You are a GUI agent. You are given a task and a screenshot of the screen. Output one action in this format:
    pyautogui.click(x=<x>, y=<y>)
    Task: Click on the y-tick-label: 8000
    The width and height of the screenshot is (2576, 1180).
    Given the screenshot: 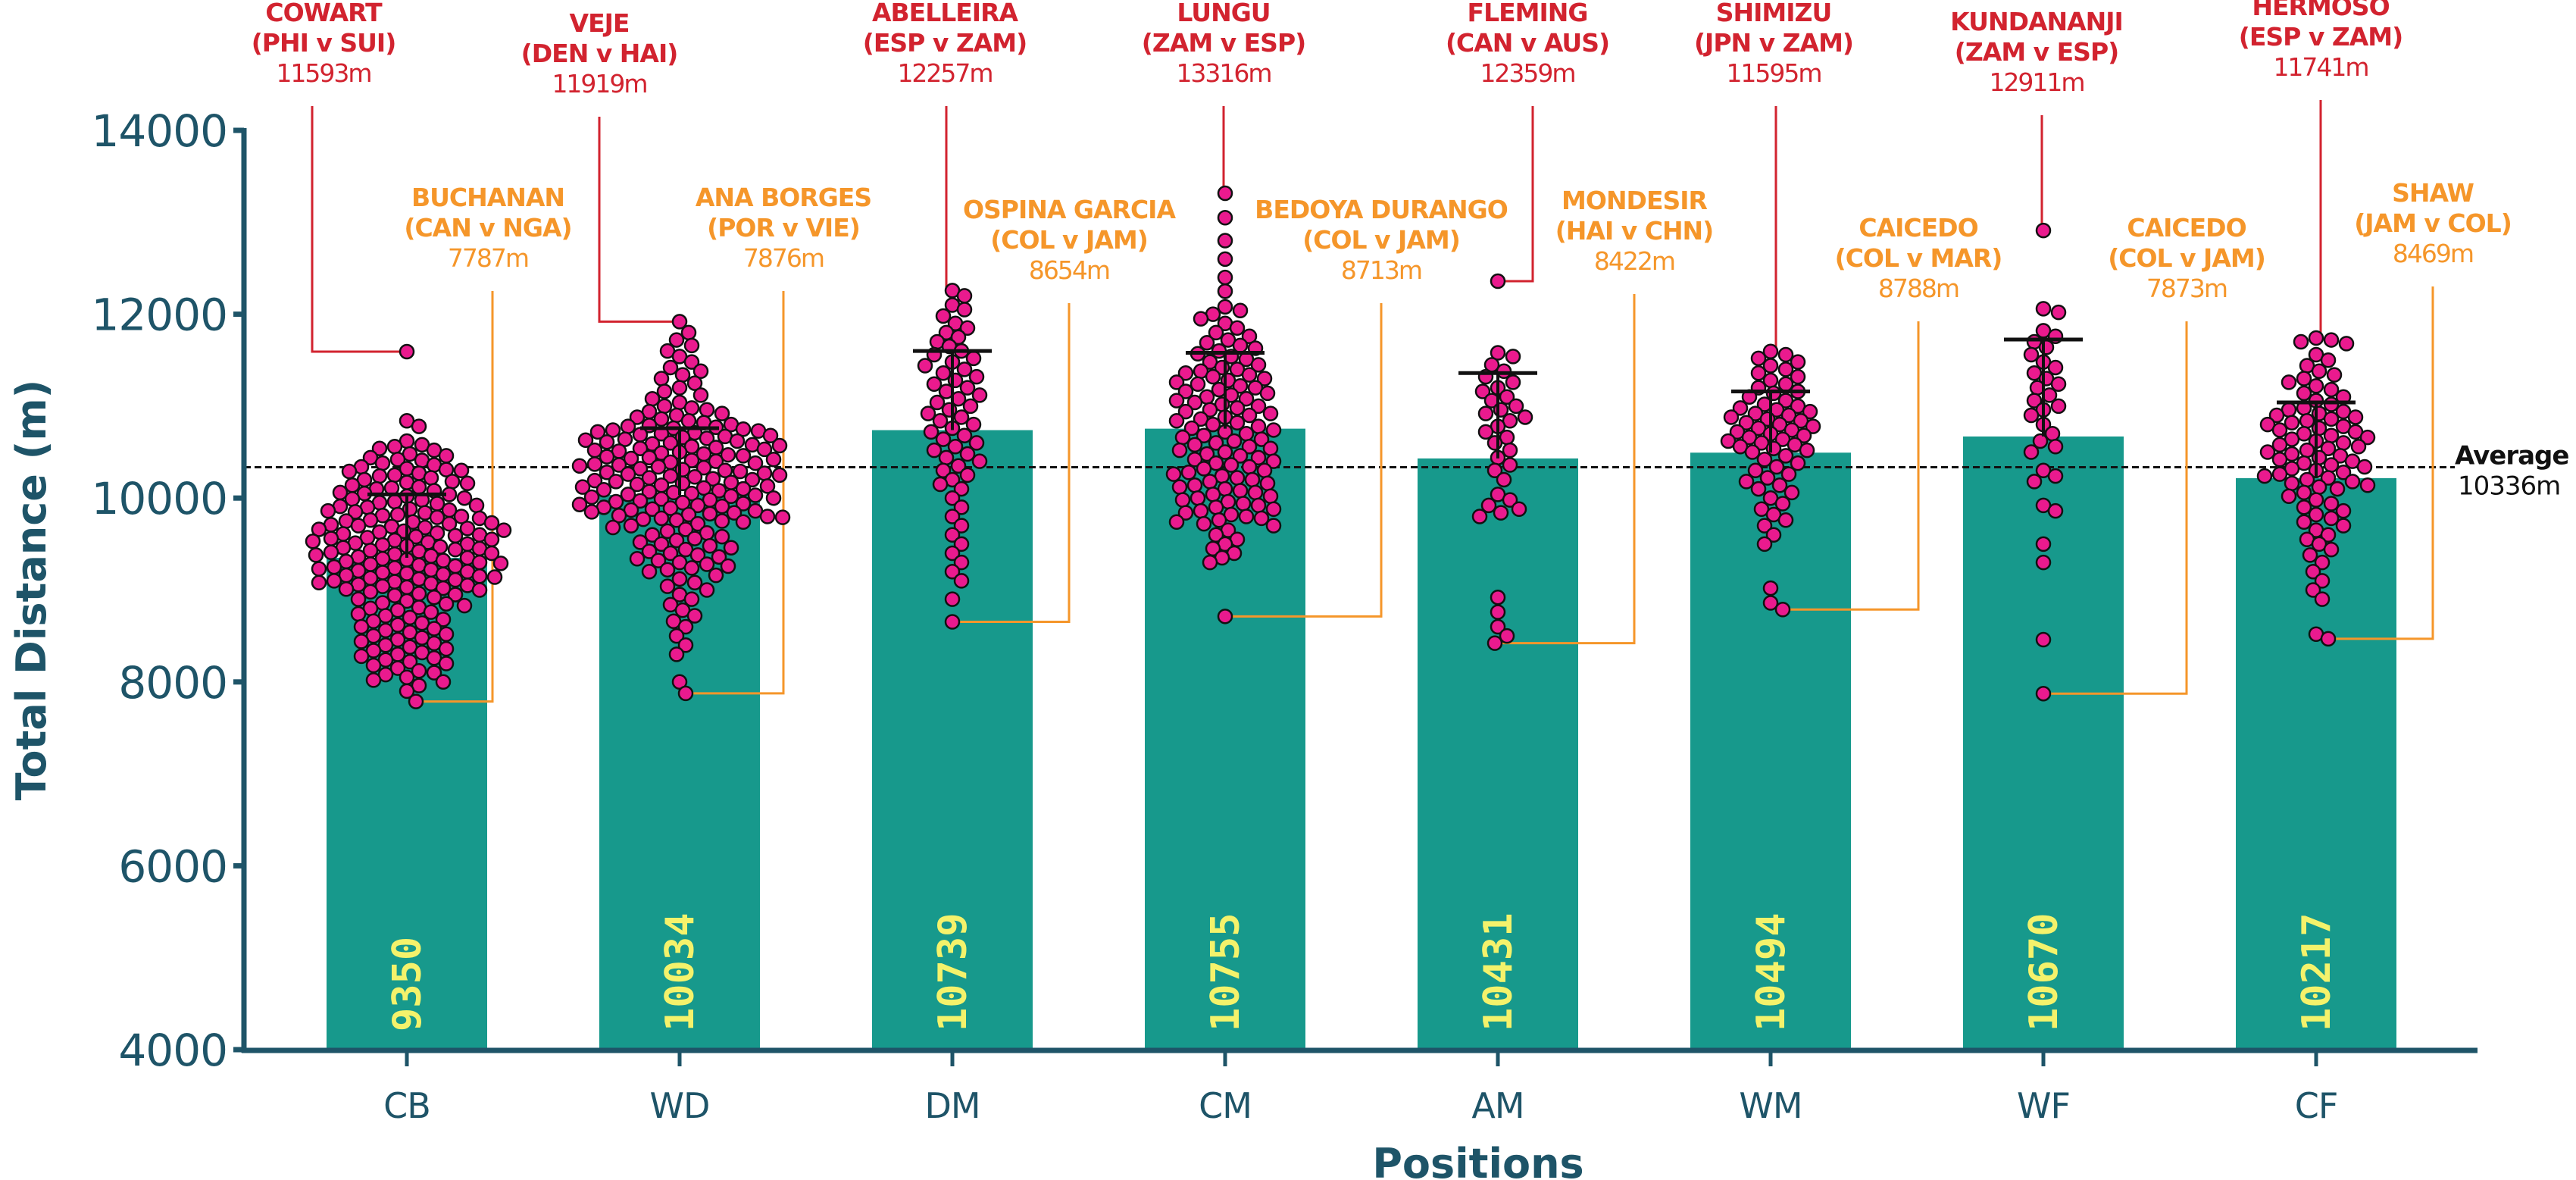 What is the action you would take?
    pyautogui.click(x=172, y=683)
    